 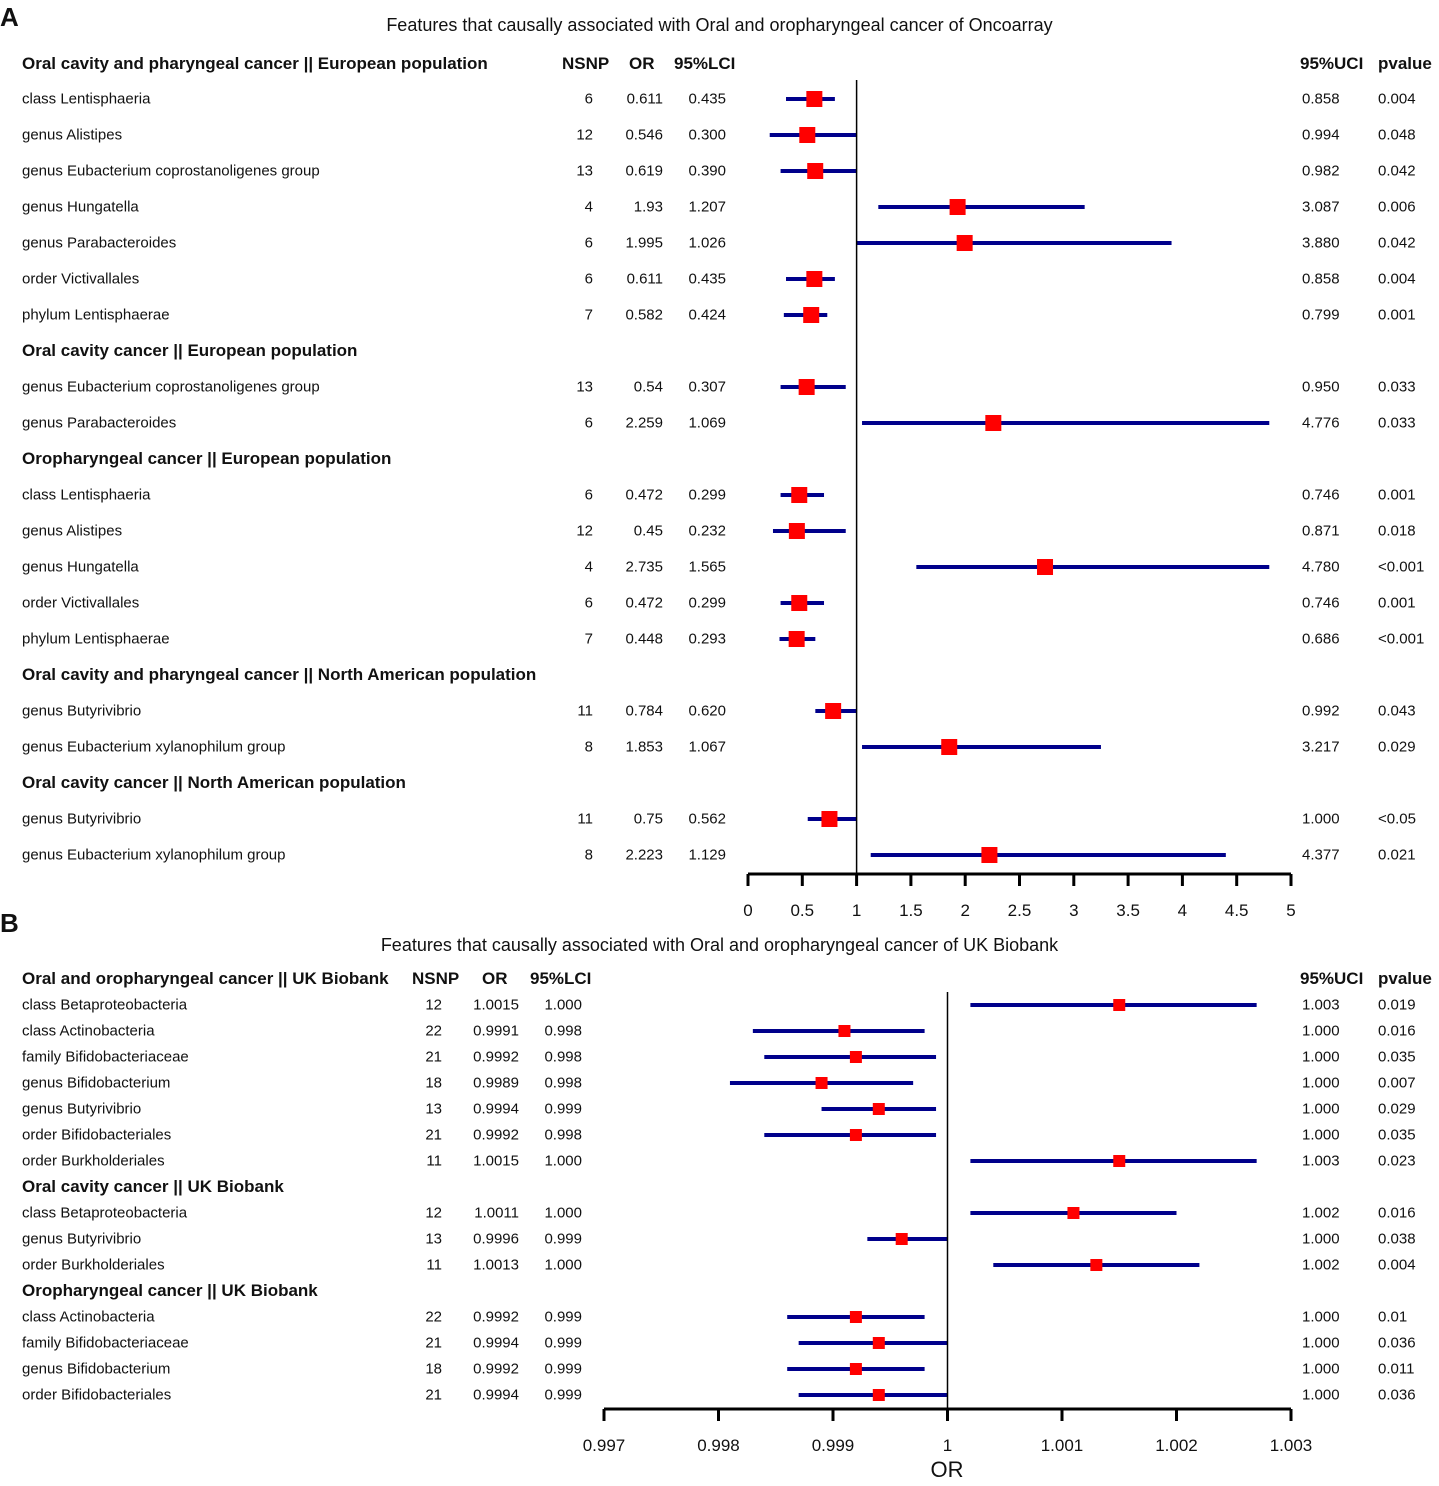 I want to click on row-label: order Bifidobacteriales, so click(x=97, y=1395).